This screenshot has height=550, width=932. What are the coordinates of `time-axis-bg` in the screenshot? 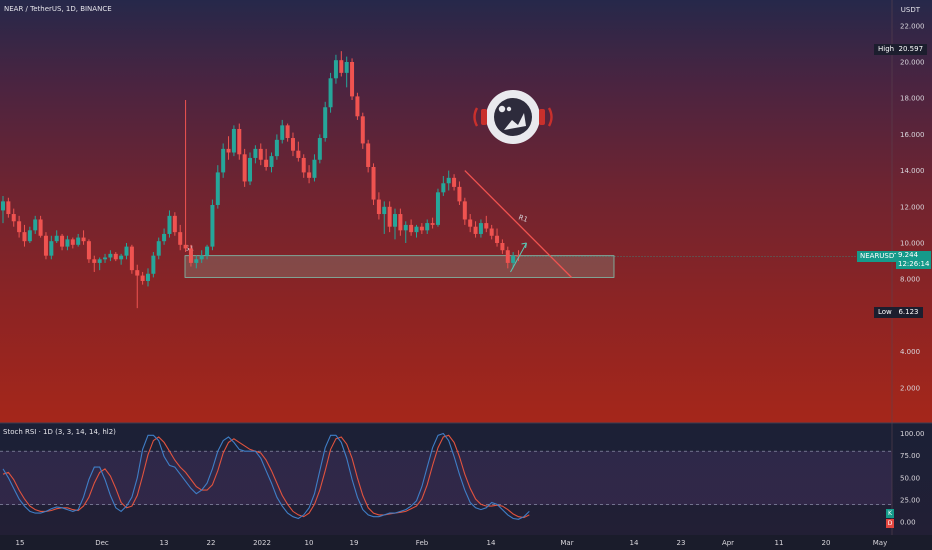 It's located at (466, 542).